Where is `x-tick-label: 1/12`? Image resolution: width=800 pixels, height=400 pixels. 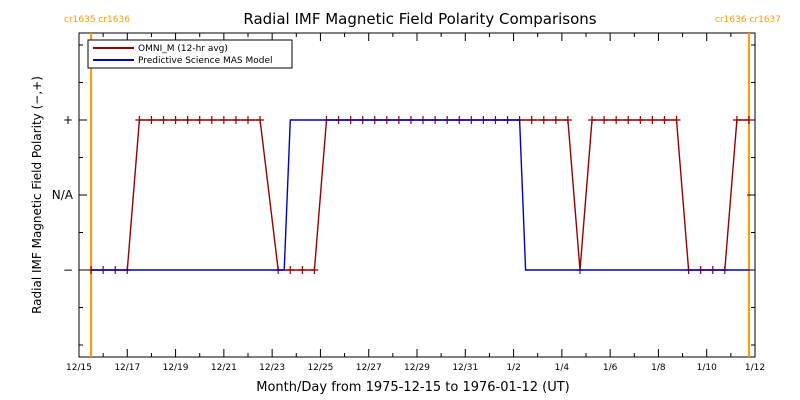
x-tick-label: 1/12 is located at coordinates (755, 368).